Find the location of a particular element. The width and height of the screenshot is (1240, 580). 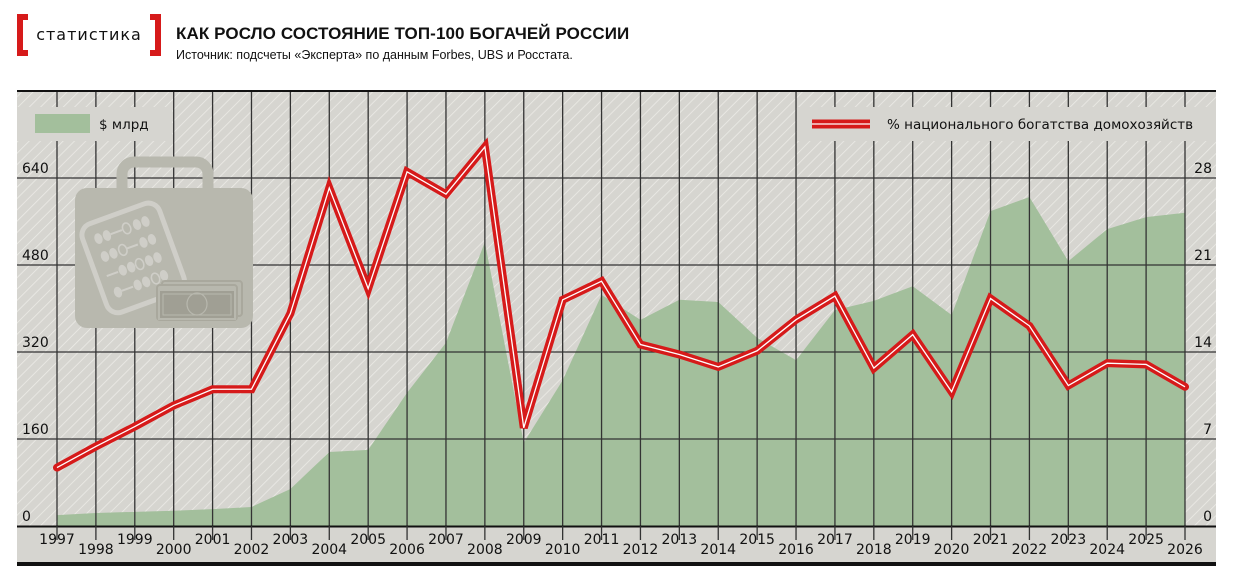

x-tick-label: 2017 is located at coordinates (835, 540).